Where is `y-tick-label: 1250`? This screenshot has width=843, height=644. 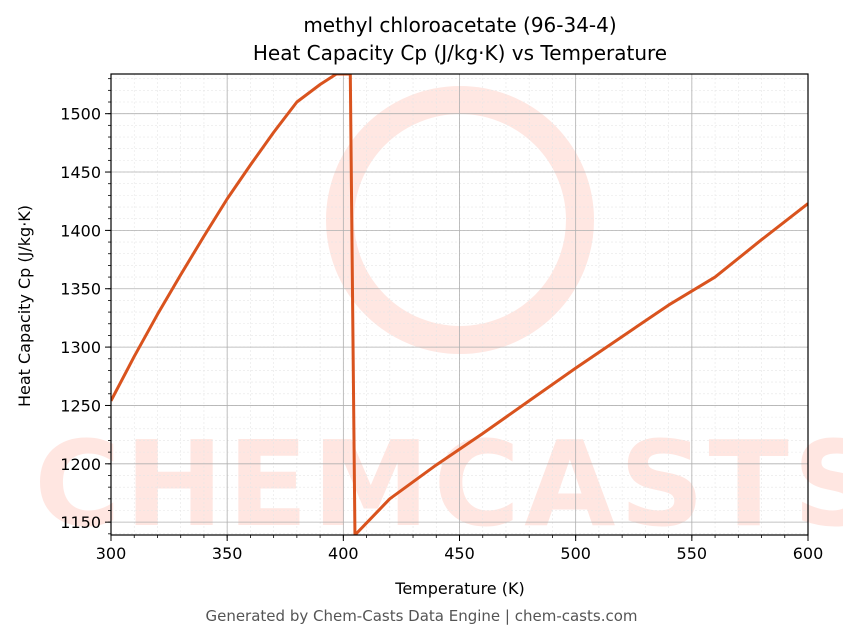 y-tick-label: 1250 is located at coordinates (80, 405).